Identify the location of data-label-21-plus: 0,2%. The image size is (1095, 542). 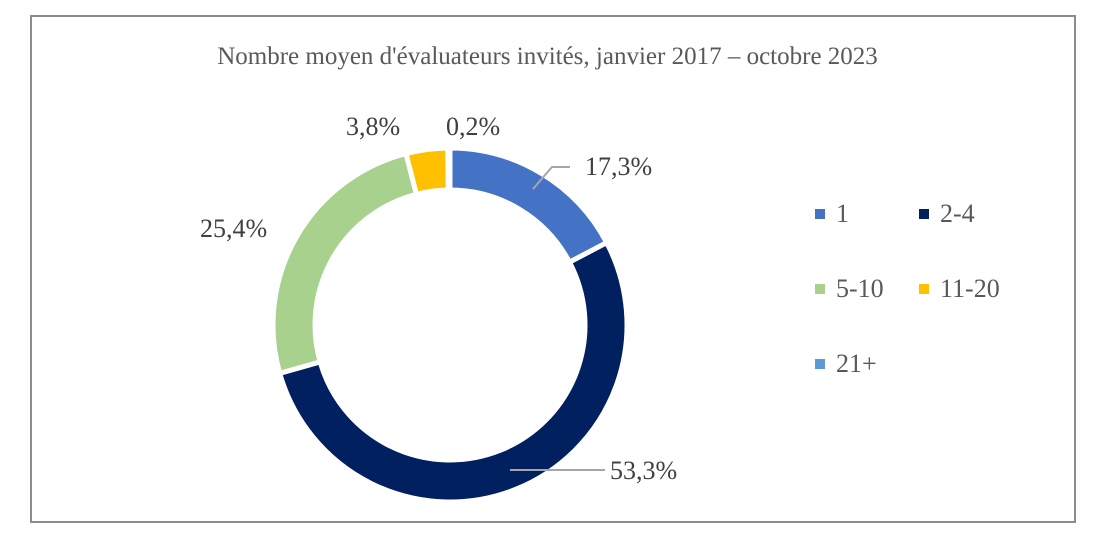
(473, 126).